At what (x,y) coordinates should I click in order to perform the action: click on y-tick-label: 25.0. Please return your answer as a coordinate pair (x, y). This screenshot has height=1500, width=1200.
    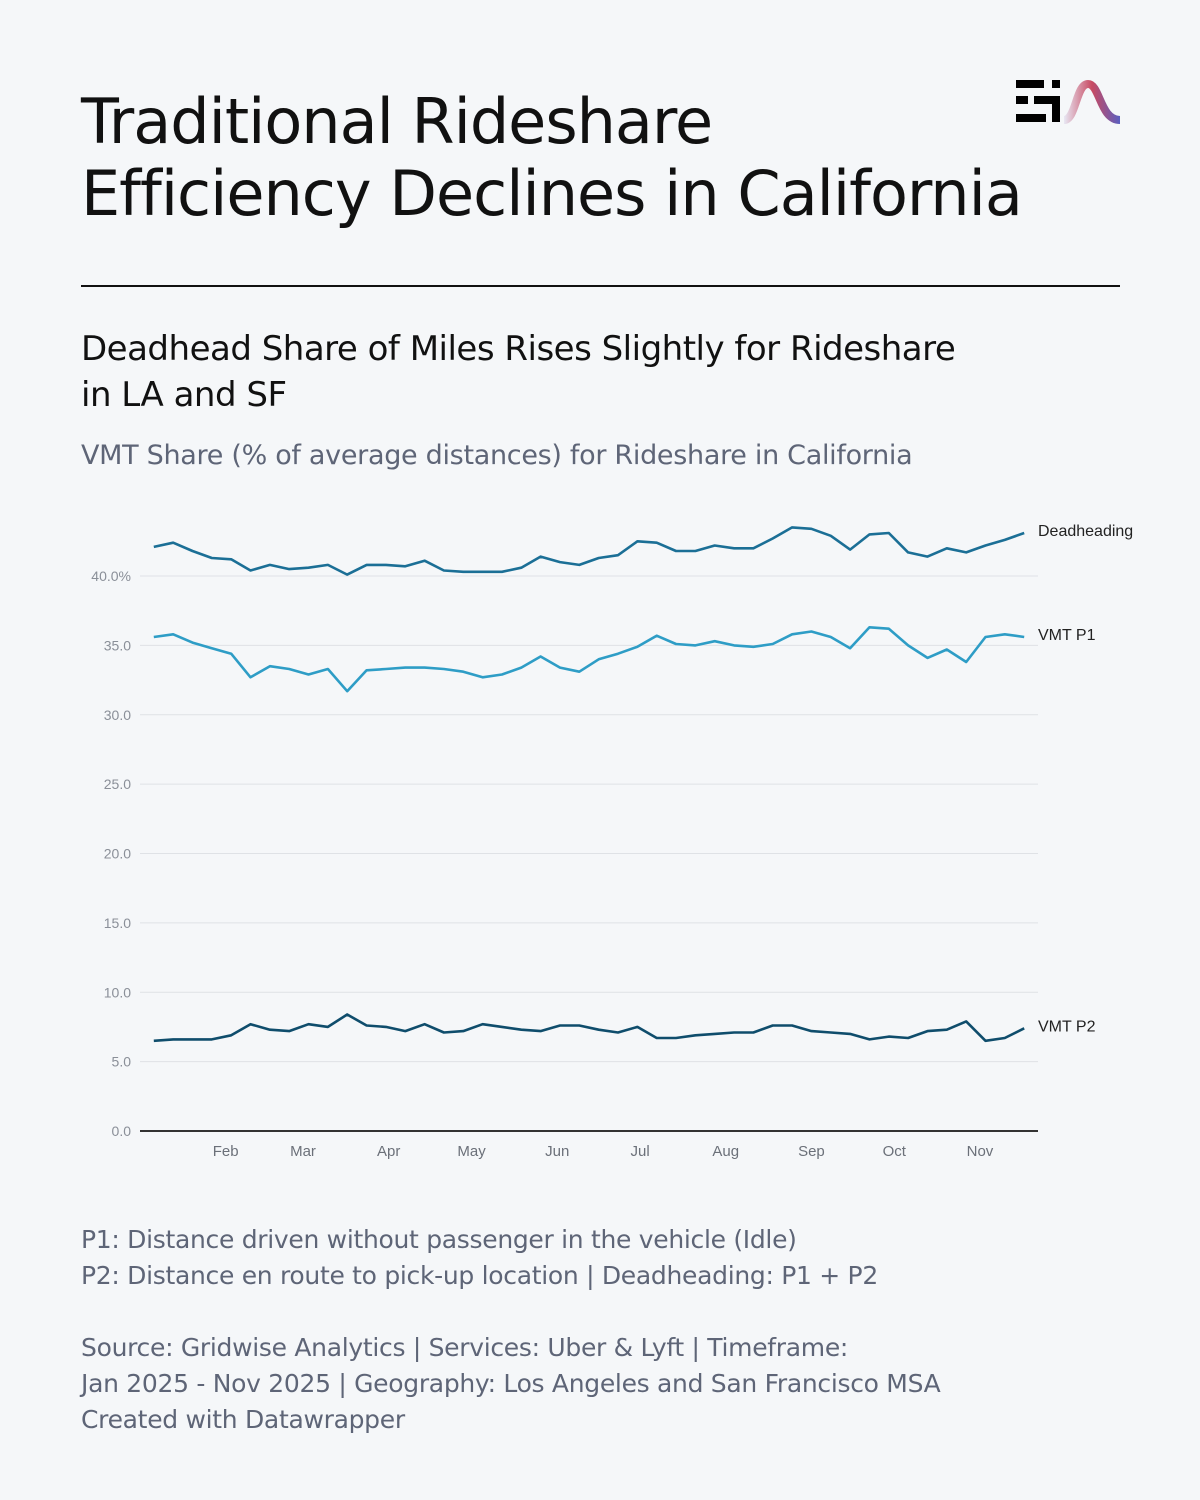
    Looking at the image, I should click on (117, 784).